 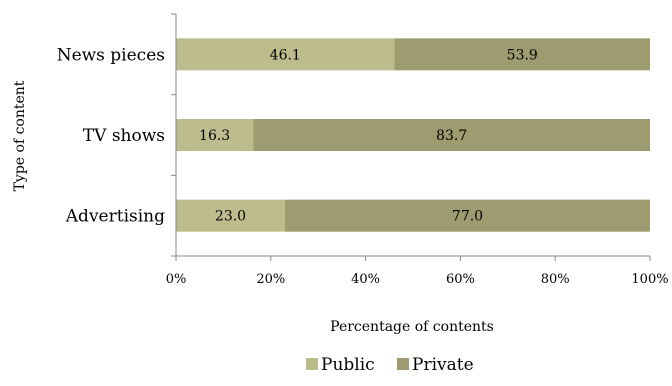 I want to click on legend-swatch-public, so click(x=312, y=364).